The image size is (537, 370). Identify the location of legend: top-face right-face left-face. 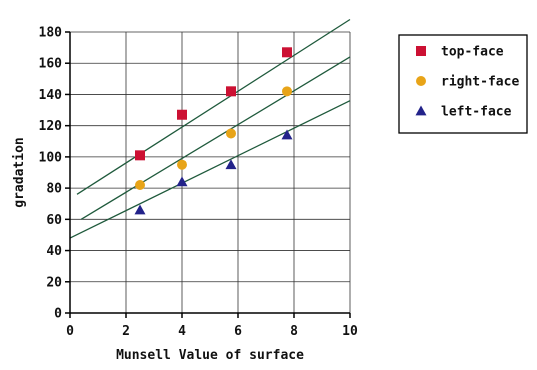
(463, 84).